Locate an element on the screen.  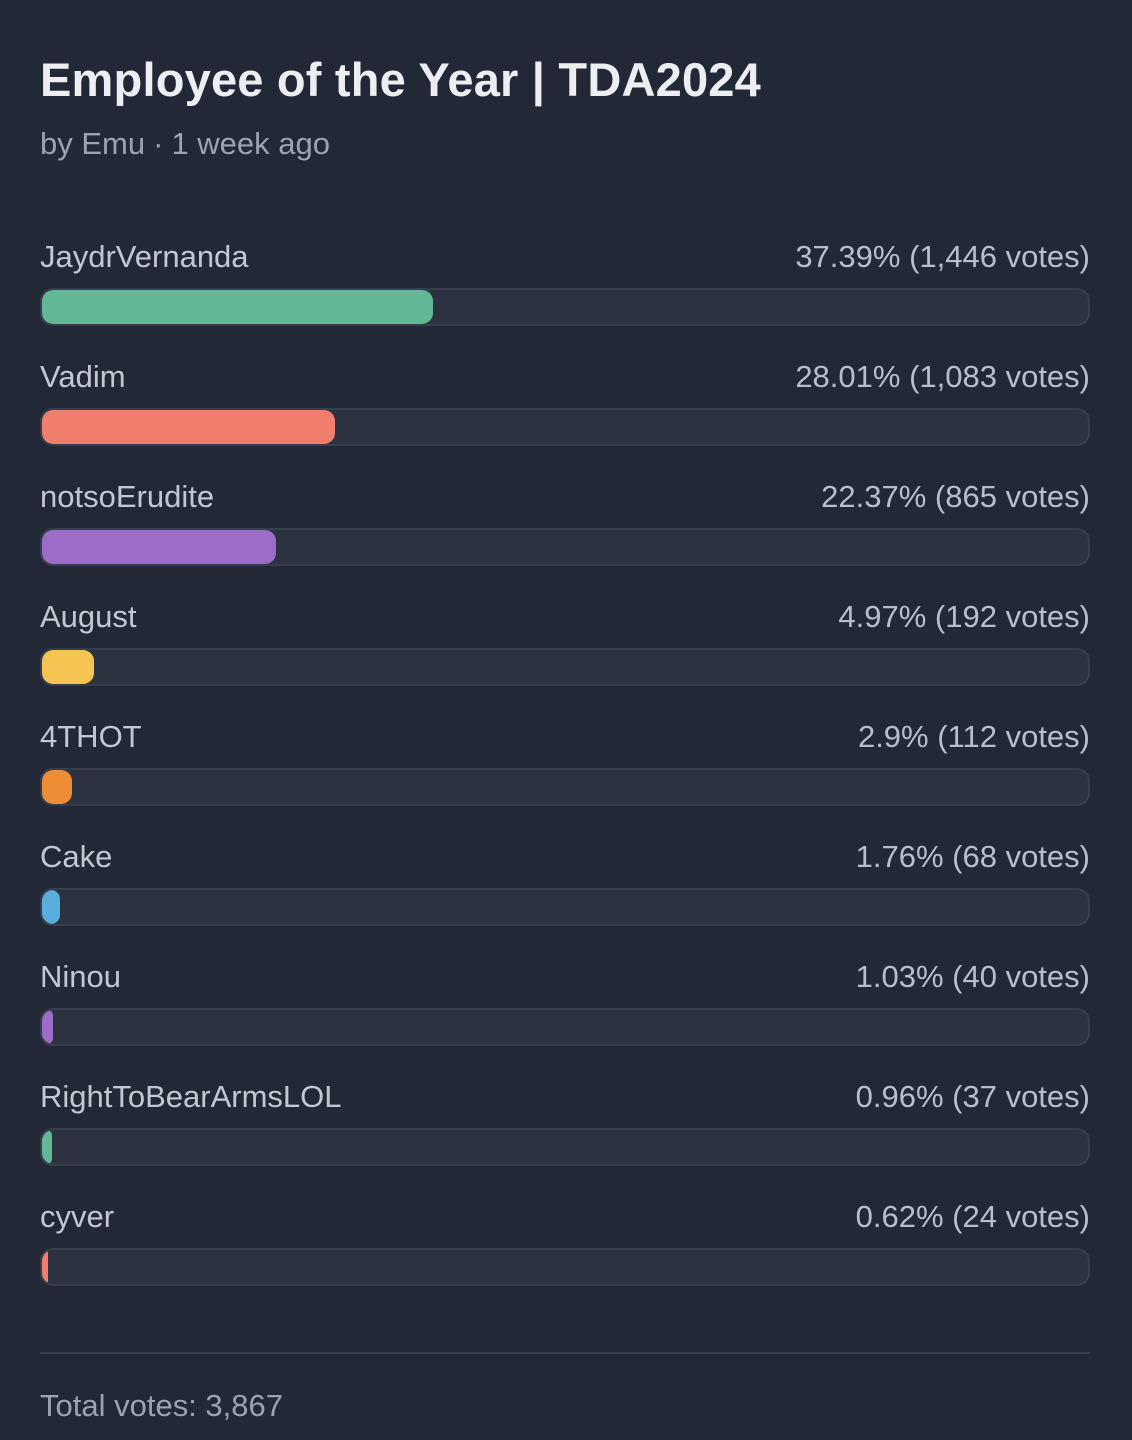
poll-option-result: 37.39% (1,446 votes) is located at coordinates (942, 256).